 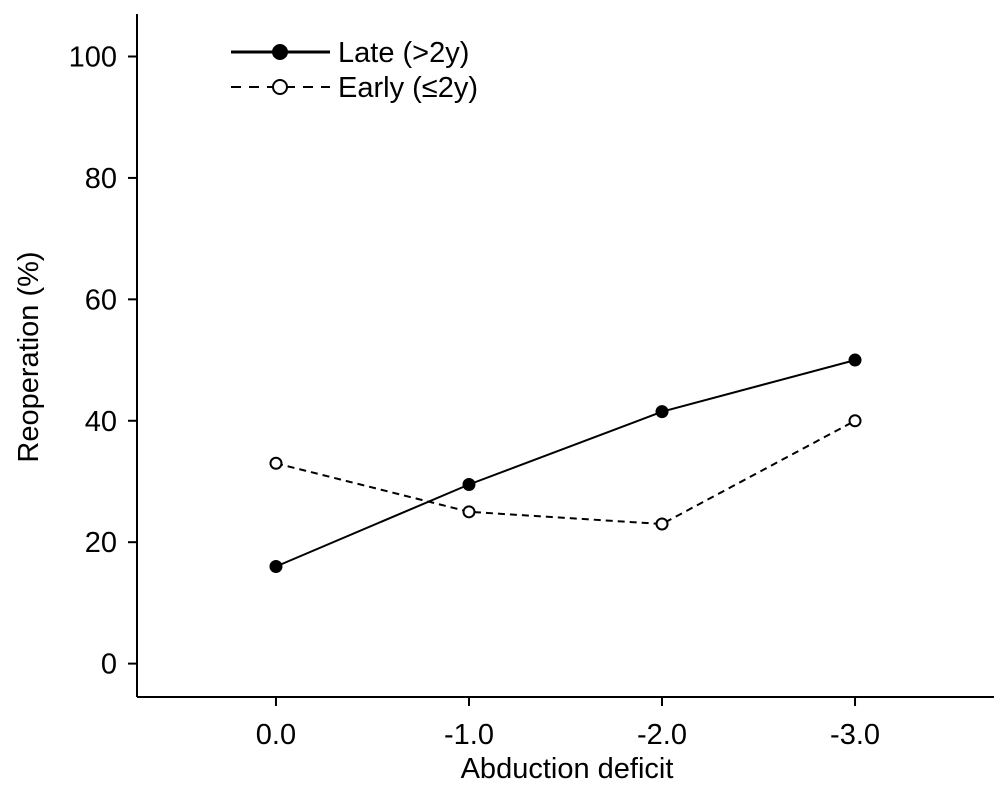 What do you see at coordinates (101, 422) in the screenshot?
I see `y-tick-label: 40` at bounding box center [101, 422].